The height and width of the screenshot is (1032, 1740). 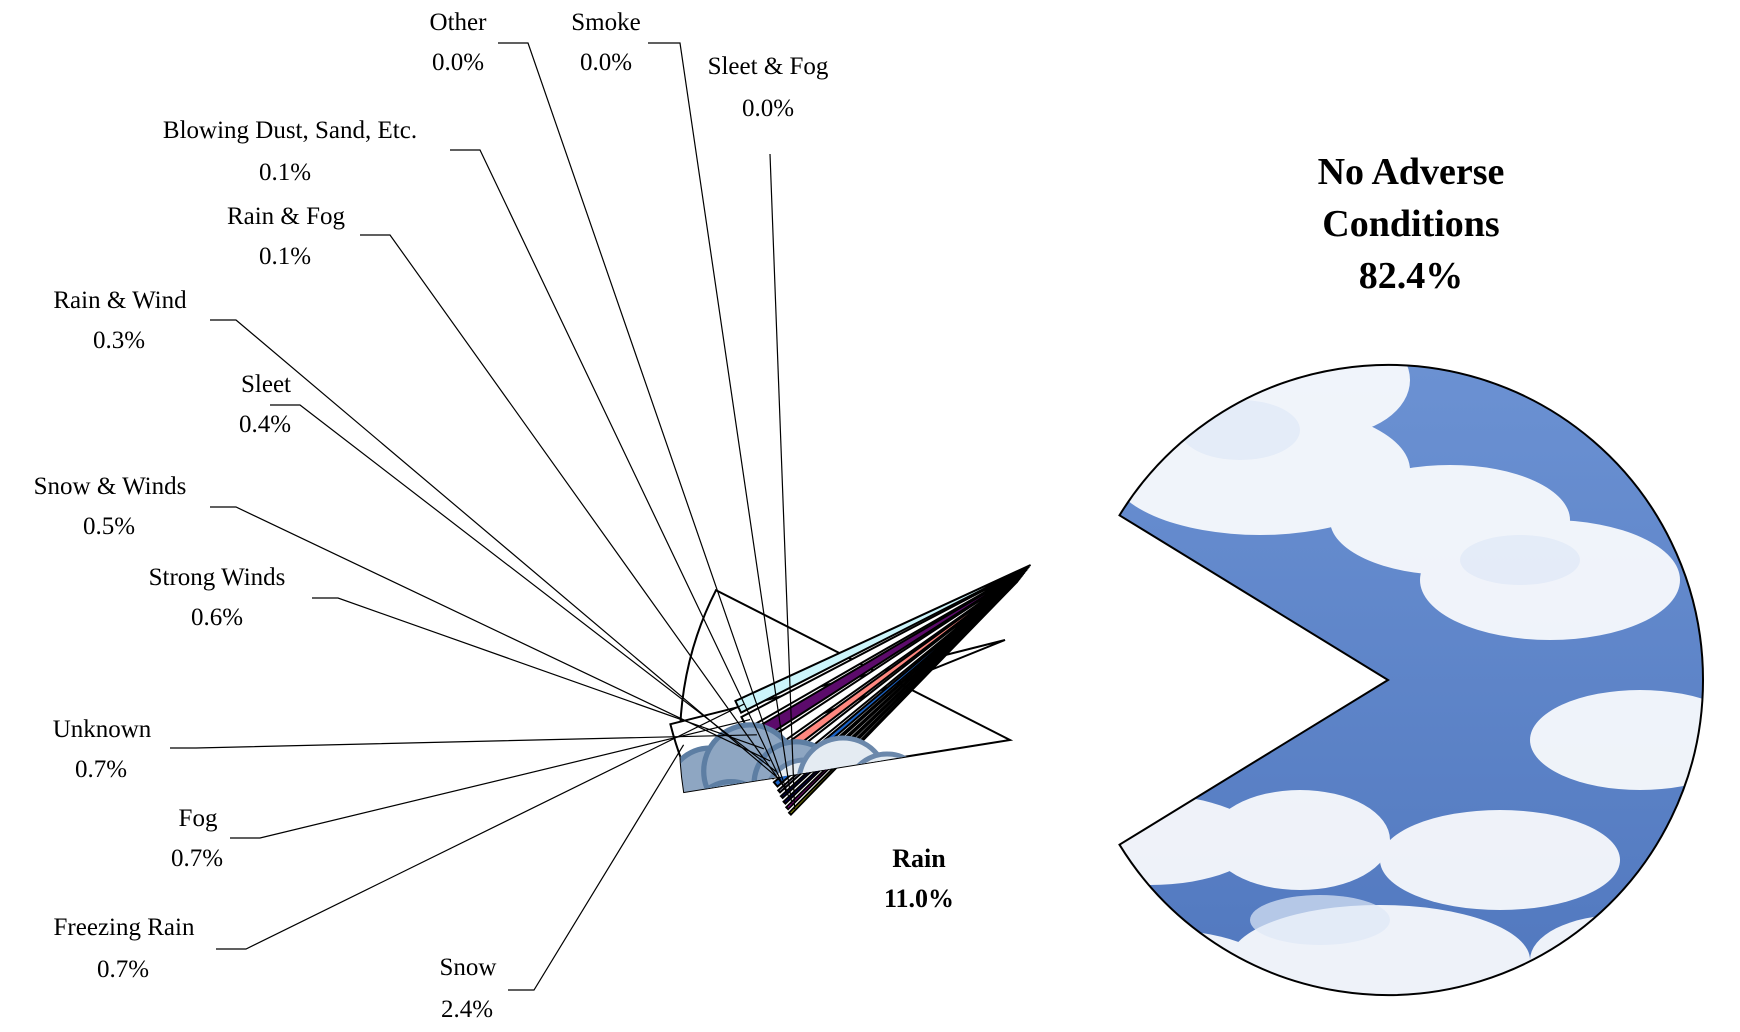 What do you see at coordinates (198, 818) in the screenshot?
I see `label-fog-name: Fog` at bounding box center [198, 818].